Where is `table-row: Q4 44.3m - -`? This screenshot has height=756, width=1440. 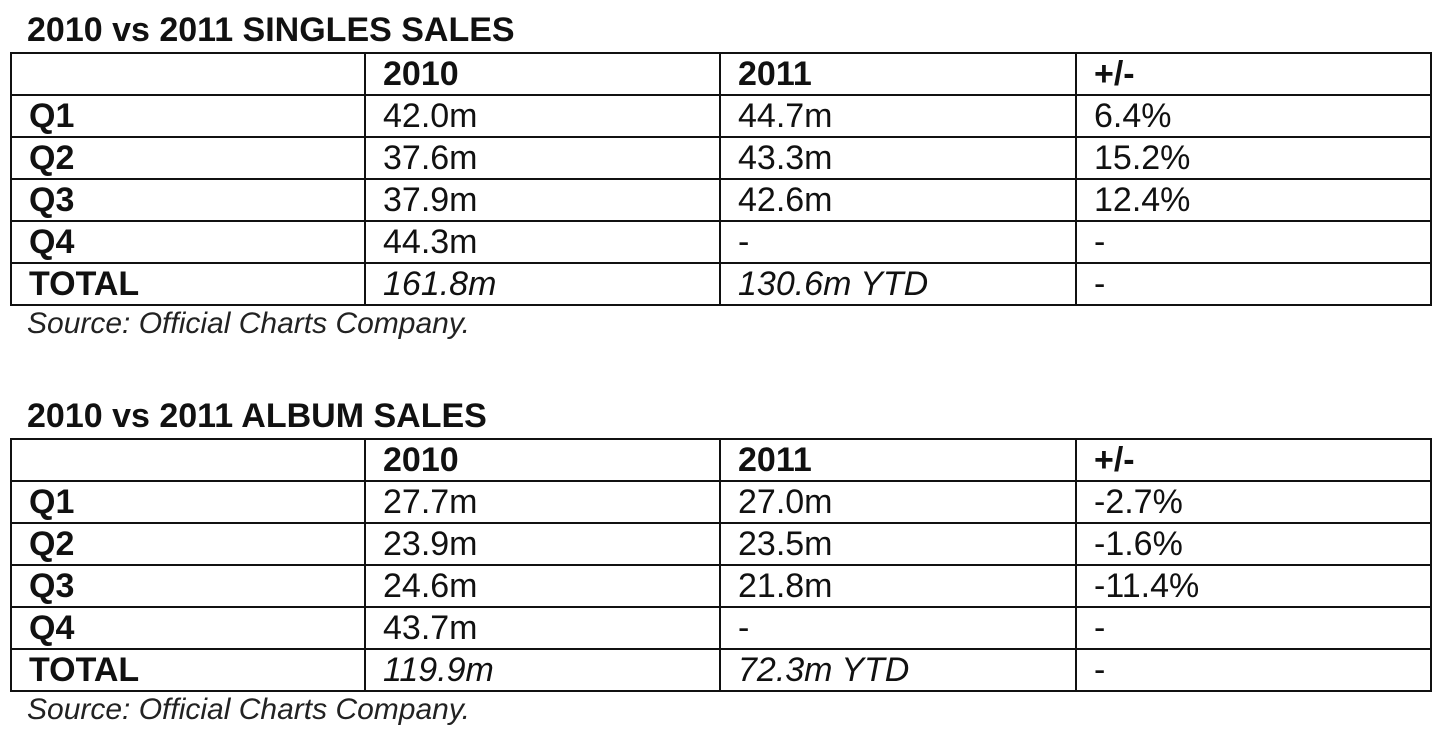 table-row: Q4 44.3m - - is located at coordinates (721, 242).